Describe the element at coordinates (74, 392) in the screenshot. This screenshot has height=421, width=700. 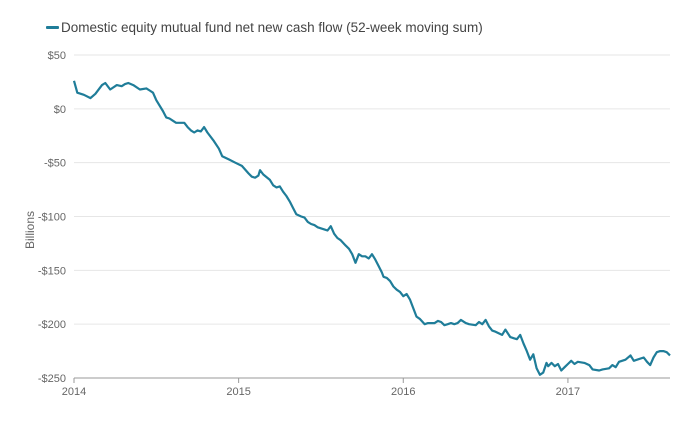
I see `x-tick-label: 2014` at that location.